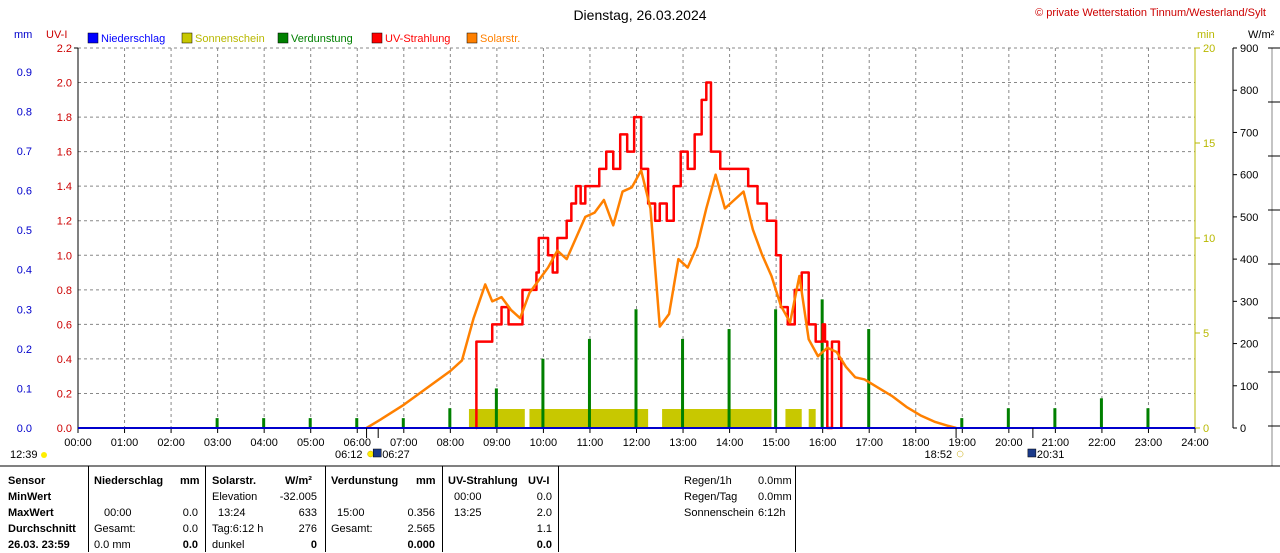 The height and width of the screenshot is (553, 1280). What do you see at coordinates (24, 73) in the screenshot?
I see `tick-label-mm: 0.9` at bounding box center [24, 73].